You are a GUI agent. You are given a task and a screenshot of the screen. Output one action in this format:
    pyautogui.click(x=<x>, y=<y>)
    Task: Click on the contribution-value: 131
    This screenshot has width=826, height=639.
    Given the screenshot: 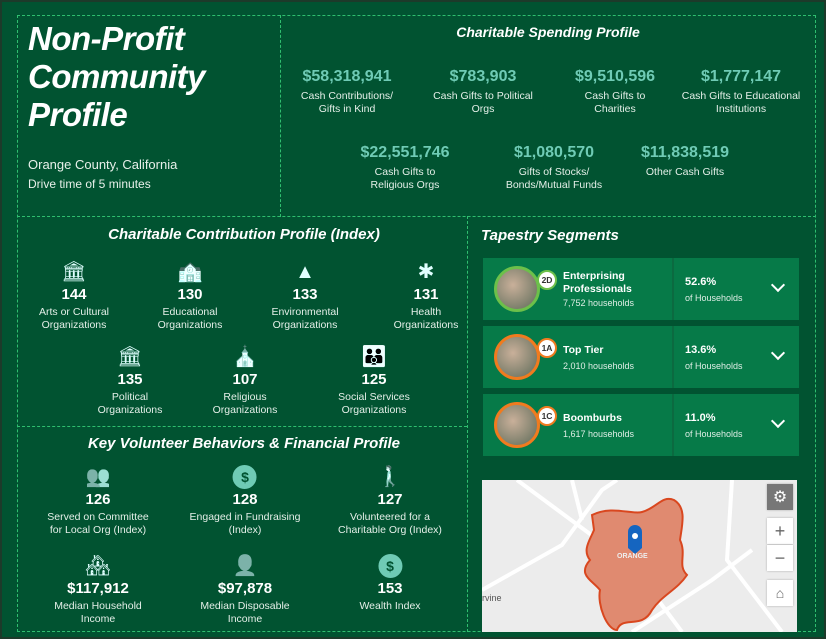 What is the action you would take?
    pyautogui.click(x=426, y=294)
    